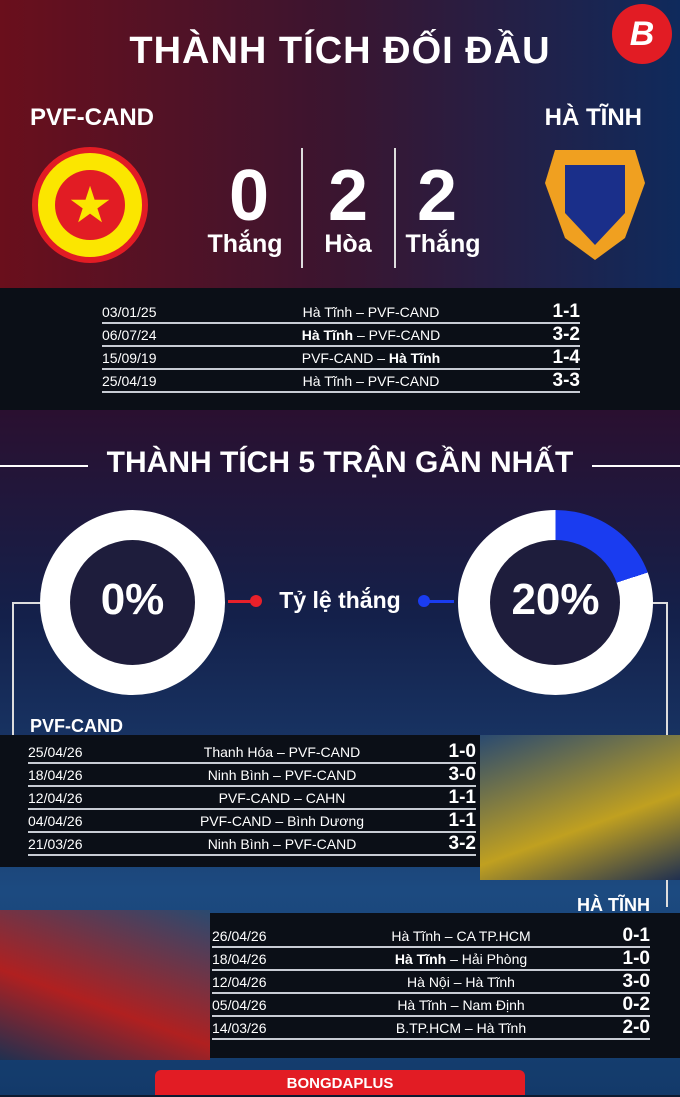 The image size is (680, 1097). What do you see at coordinates (238, 752) in the screenshot?
I see `home-team: Thanh Hóa` at bounding box center [238, 752].